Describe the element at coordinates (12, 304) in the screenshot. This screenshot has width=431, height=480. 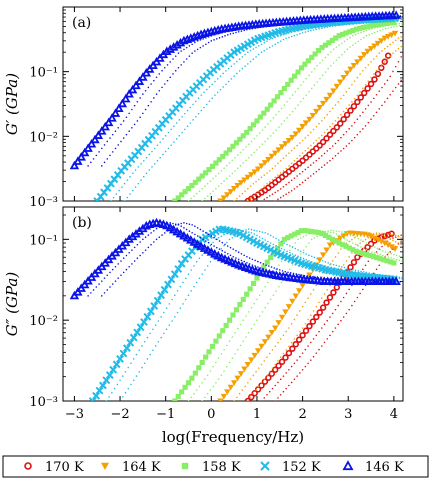
I see `ylabel-b: G″ (GPa)` at that location.